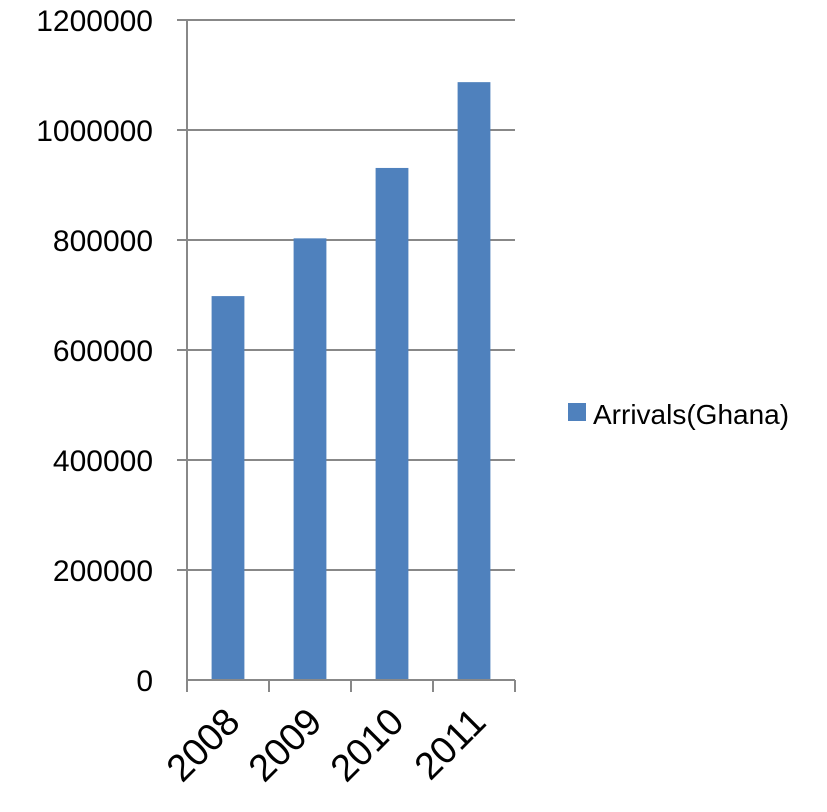 This screenshot has height=812, width=827. I want to click on bar-2010, so click(392, 423).